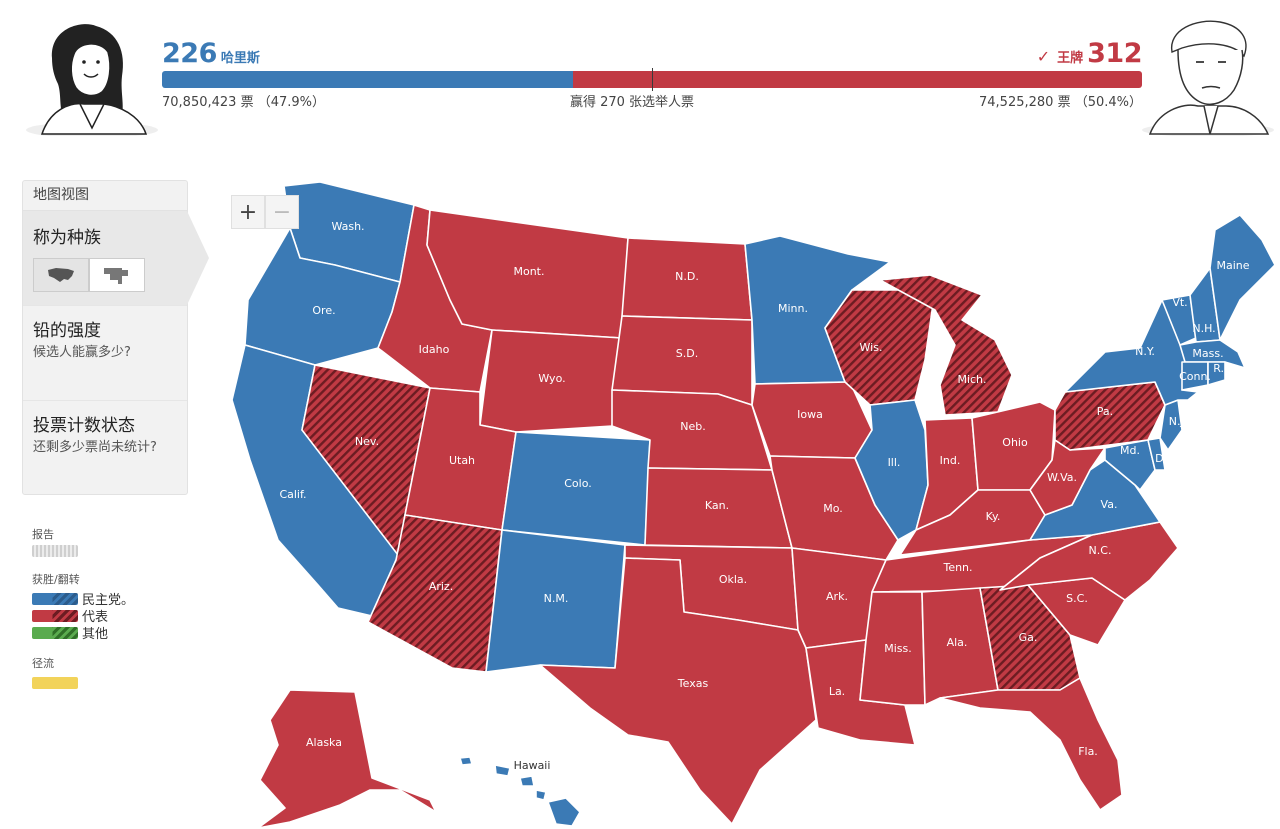  I want to click on state-label: Texas, so click(693, 683).